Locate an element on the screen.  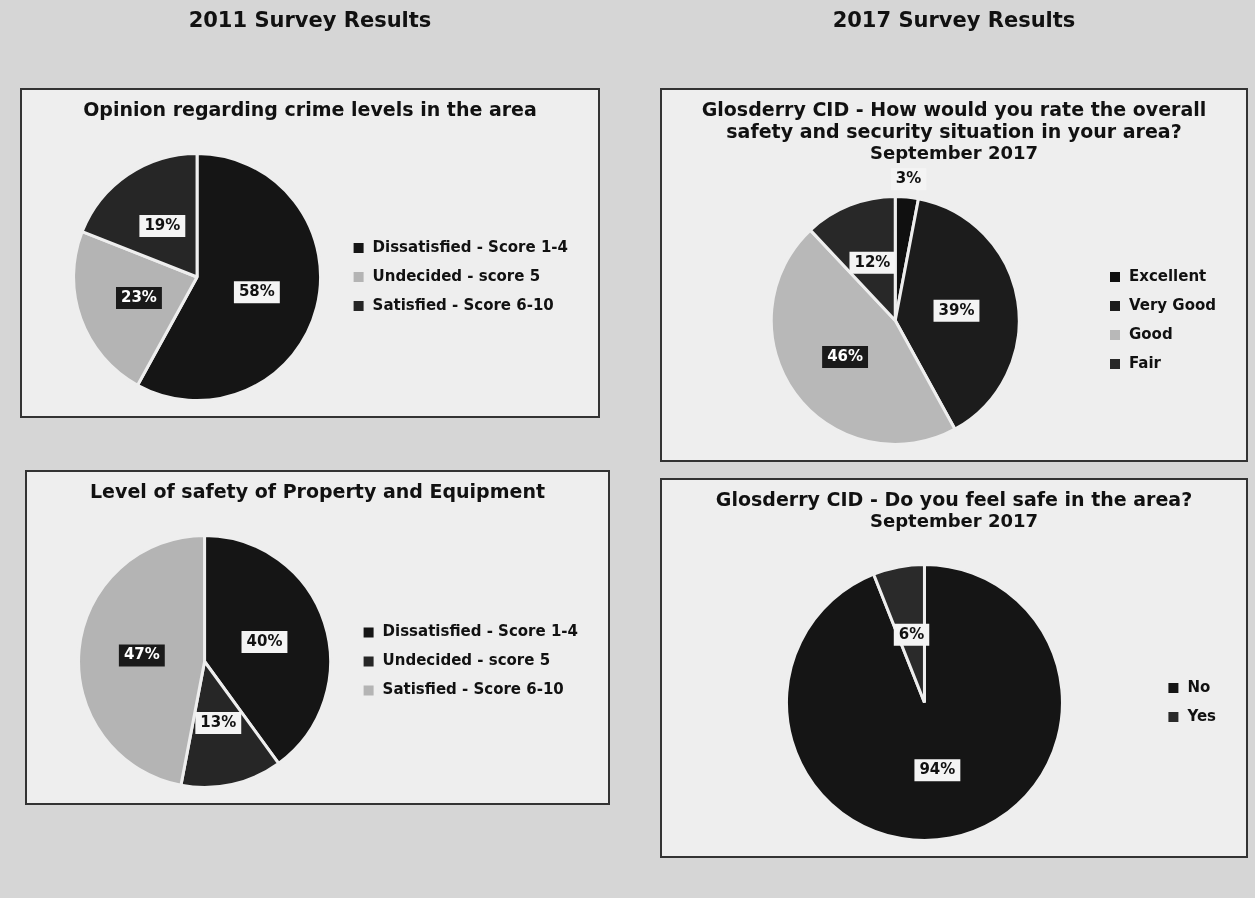
legend-label: Excellent is located at coordinates (1167, 275).